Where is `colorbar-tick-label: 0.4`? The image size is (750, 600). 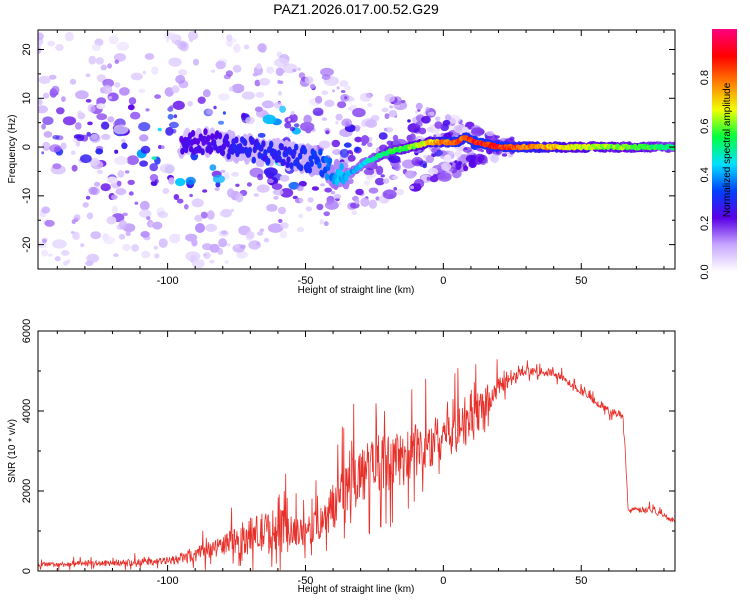 colorbar-tick-label: 0.4 is located at coordinates (705, 174).